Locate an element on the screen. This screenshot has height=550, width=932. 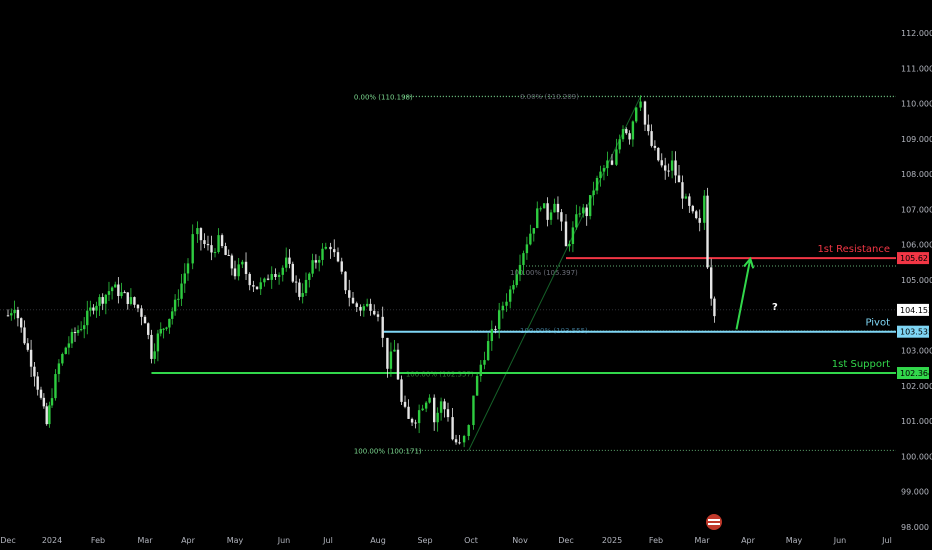
x-tick-label: Mar is located at coordinates (702, 540).